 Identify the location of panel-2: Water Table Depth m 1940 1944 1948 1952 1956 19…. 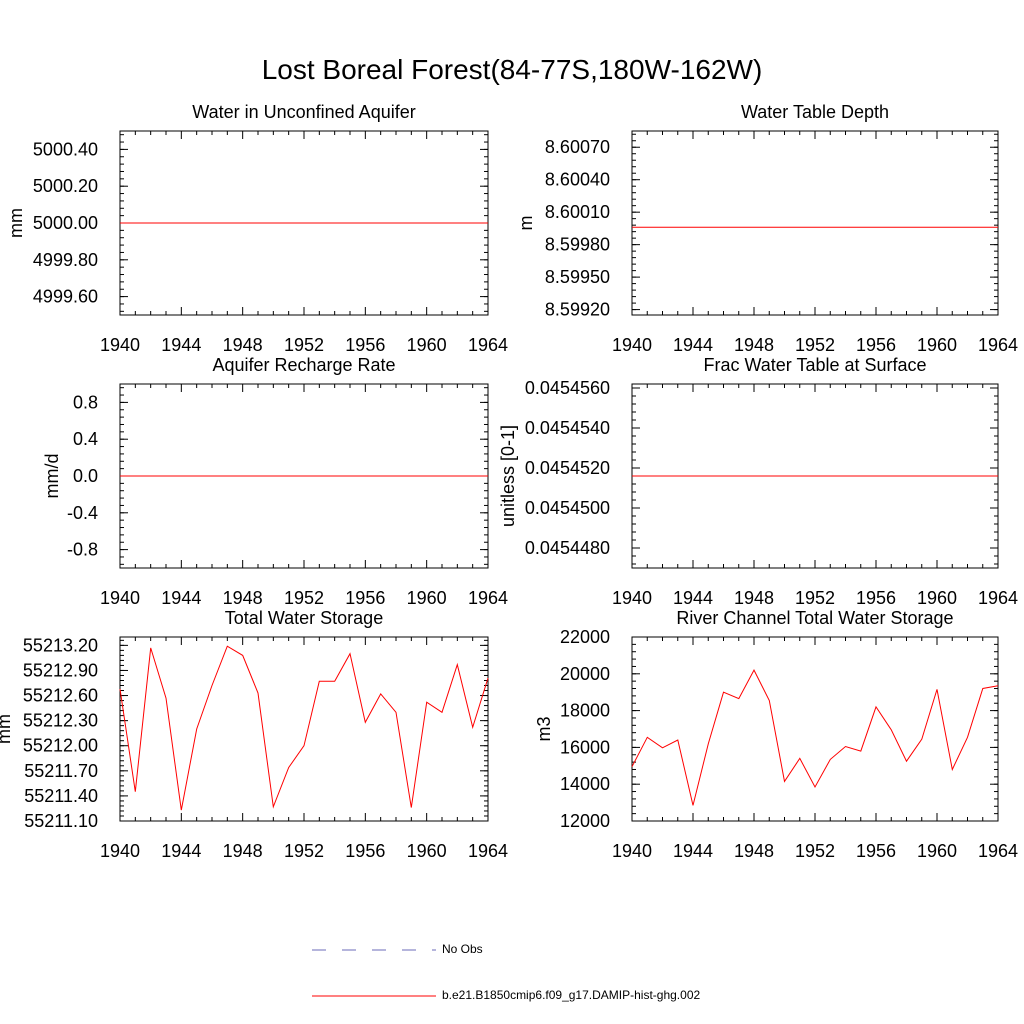
(767, 228).